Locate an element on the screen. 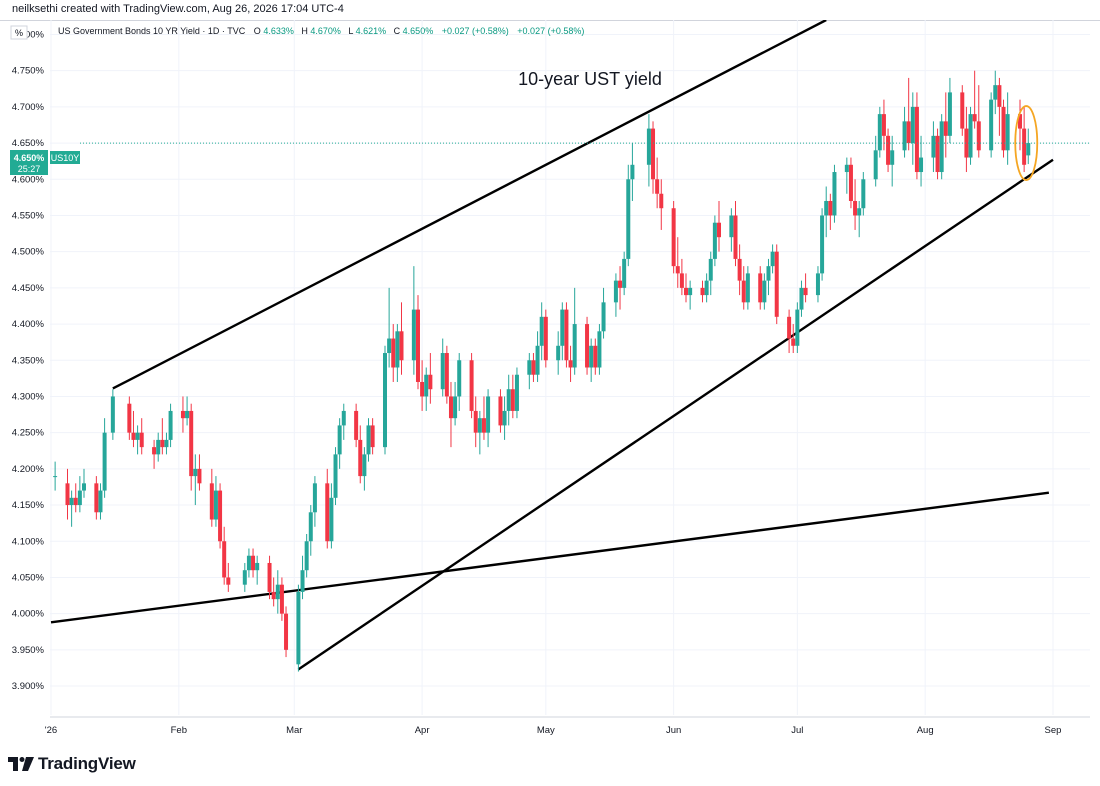 This screenshot has width=1100, height=786. tradingview-logo-icon is located at coordinates (21, 764).